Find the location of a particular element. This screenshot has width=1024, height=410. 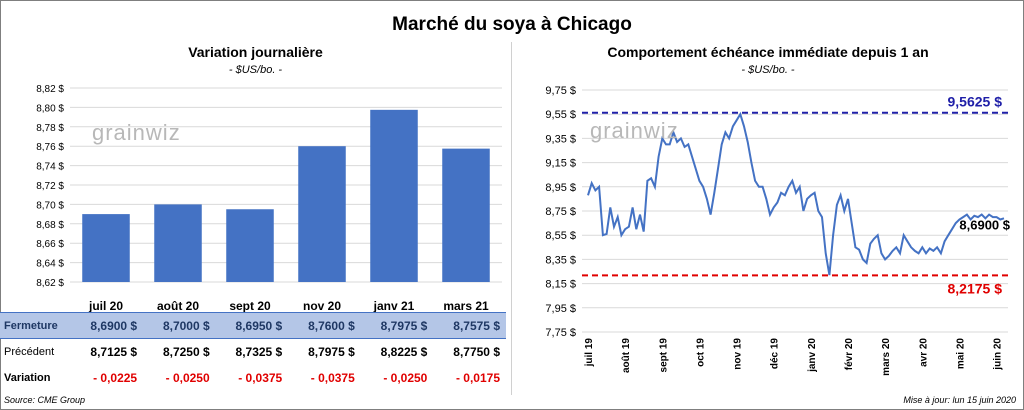

x-tick-label: janv 20 is located at coordinates (812, 355).